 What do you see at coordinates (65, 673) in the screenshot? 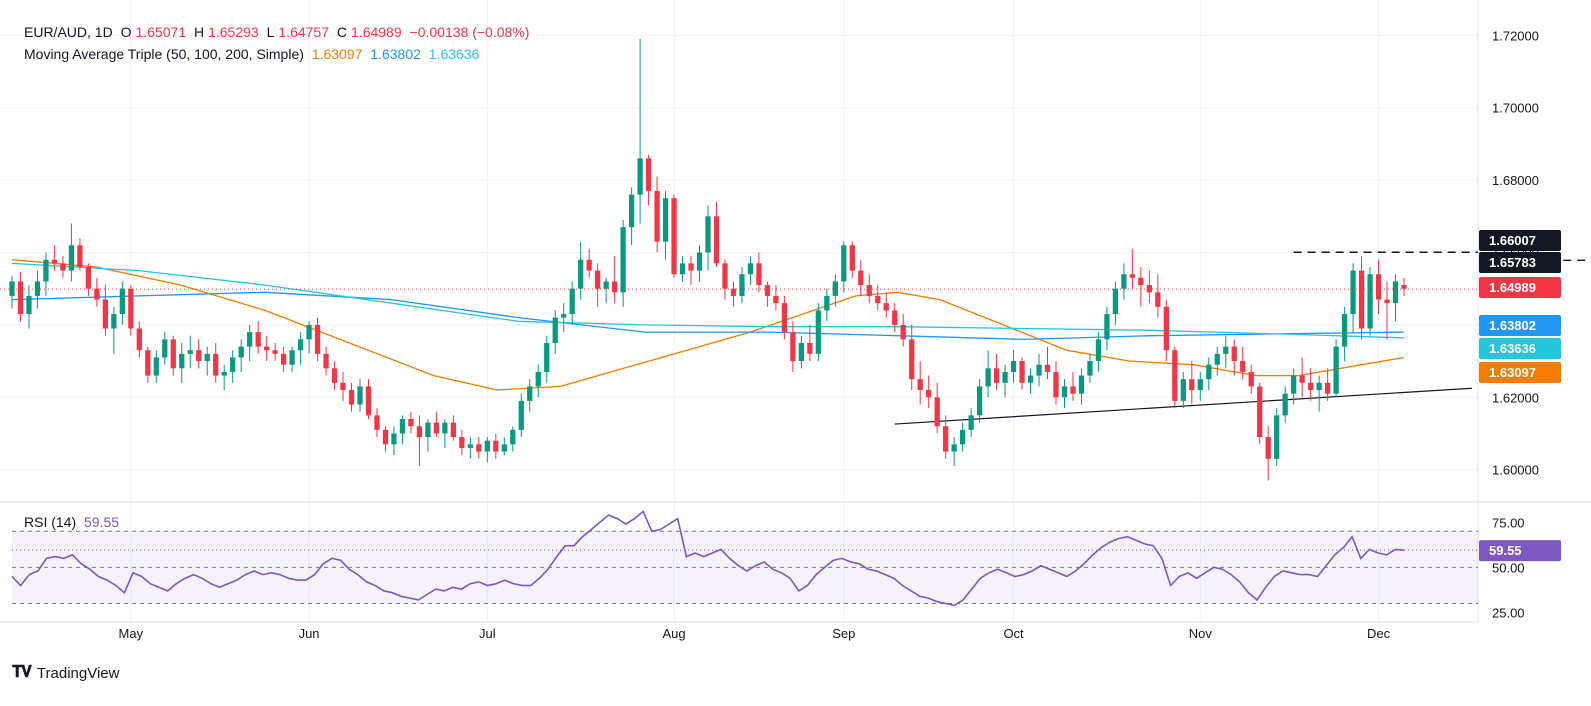
I see `footer-branding: 𝐓𝐕 TradingView` at bounding box center [65, 673].